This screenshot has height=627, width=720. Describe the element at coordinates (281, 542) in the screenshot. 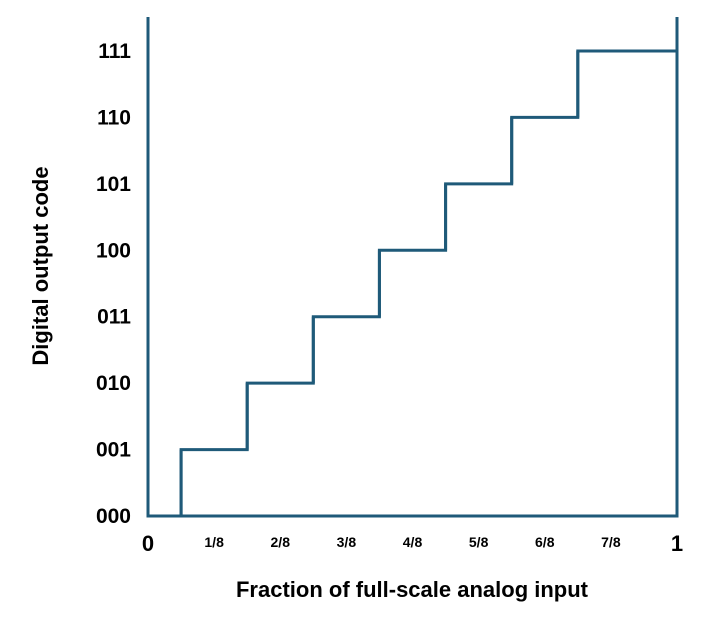

I see `x-tick-label: 2/8` at that location.